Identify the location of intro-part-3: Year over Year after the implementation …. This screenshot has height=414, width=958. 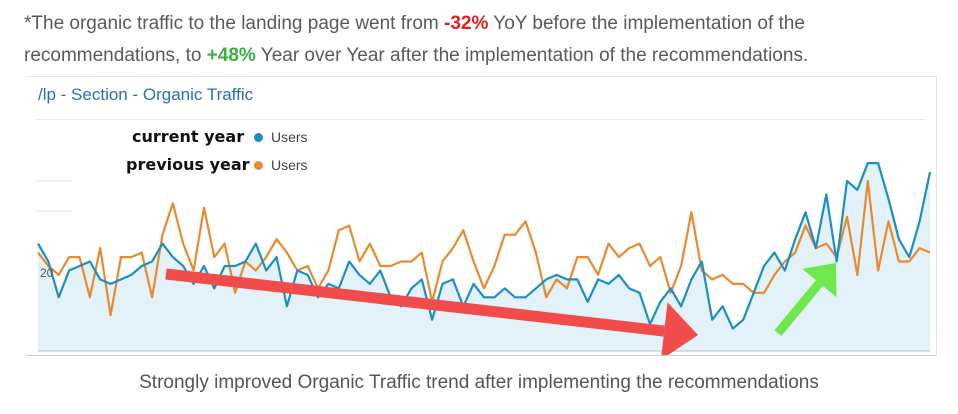
(532, 55).